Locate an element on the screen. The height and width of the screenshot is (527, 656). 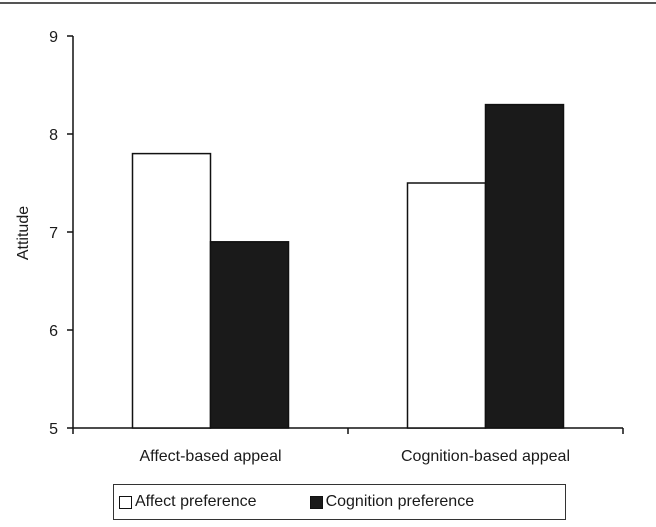
legend-item-affect-preference: Affect preference is located at coordinates (188, 502).